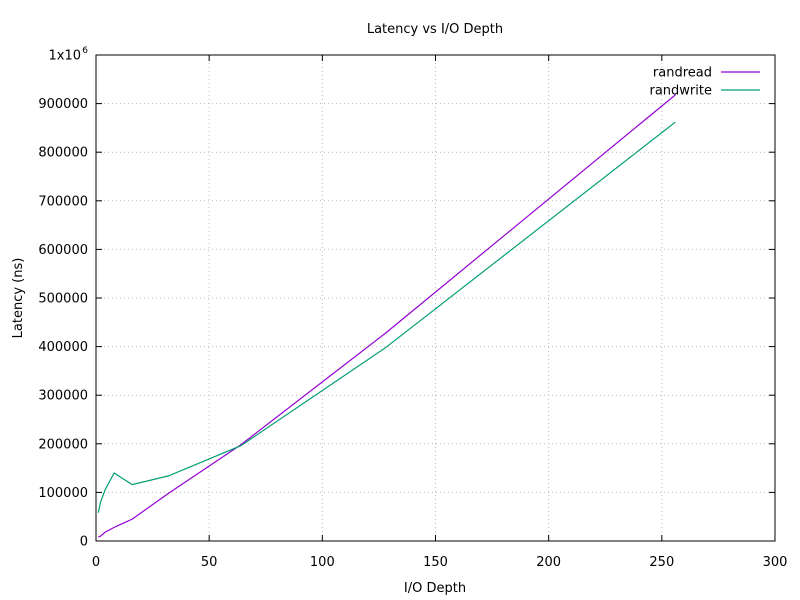 The height and width of the screenshot is (600, 800). What do you see at coordinates (681, 91) in the screenshot?
I see `legend-label-randwrite: randwrite` at bounding box center [681, 91].